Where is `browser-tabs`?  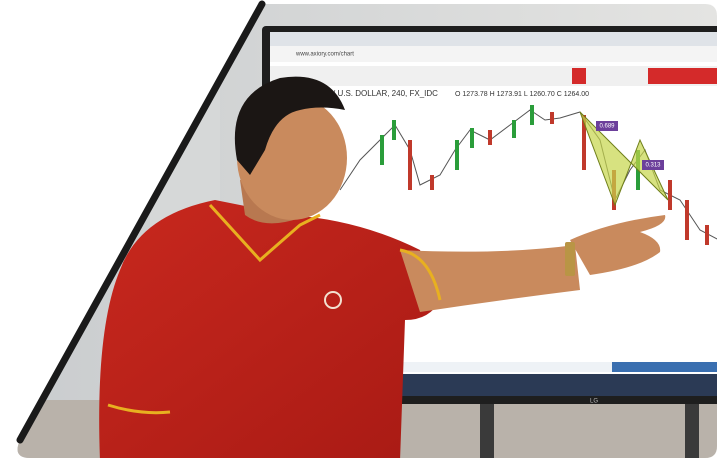
browser-tabs is located at coordinates (494, 39).